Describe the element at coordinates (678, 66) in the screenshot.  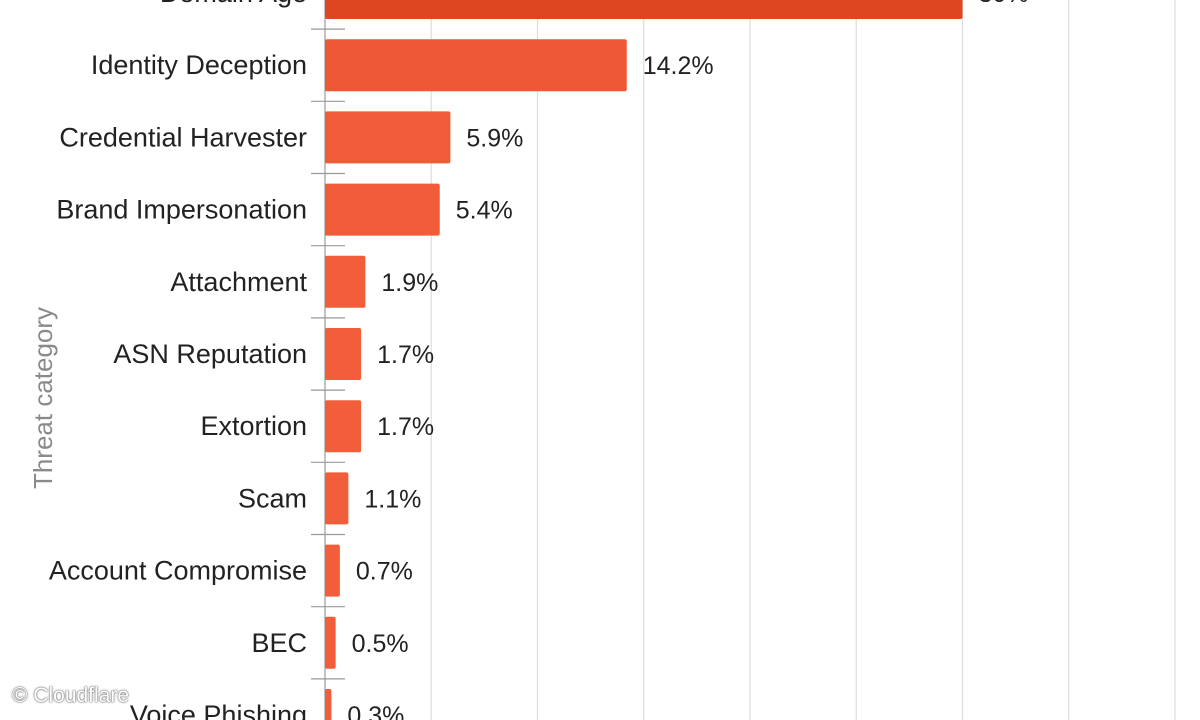
I see `value-label: 14.2%` at that location.